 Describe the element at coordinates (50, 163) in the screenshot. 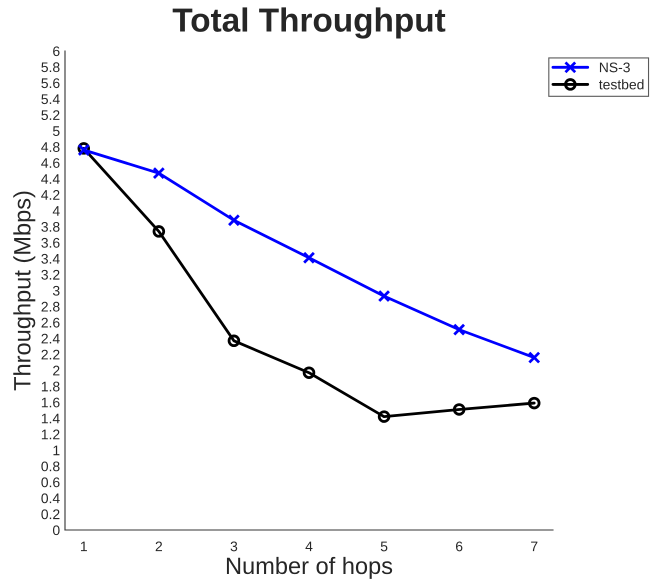

I see `y-tick-label: 4.6` at that location.